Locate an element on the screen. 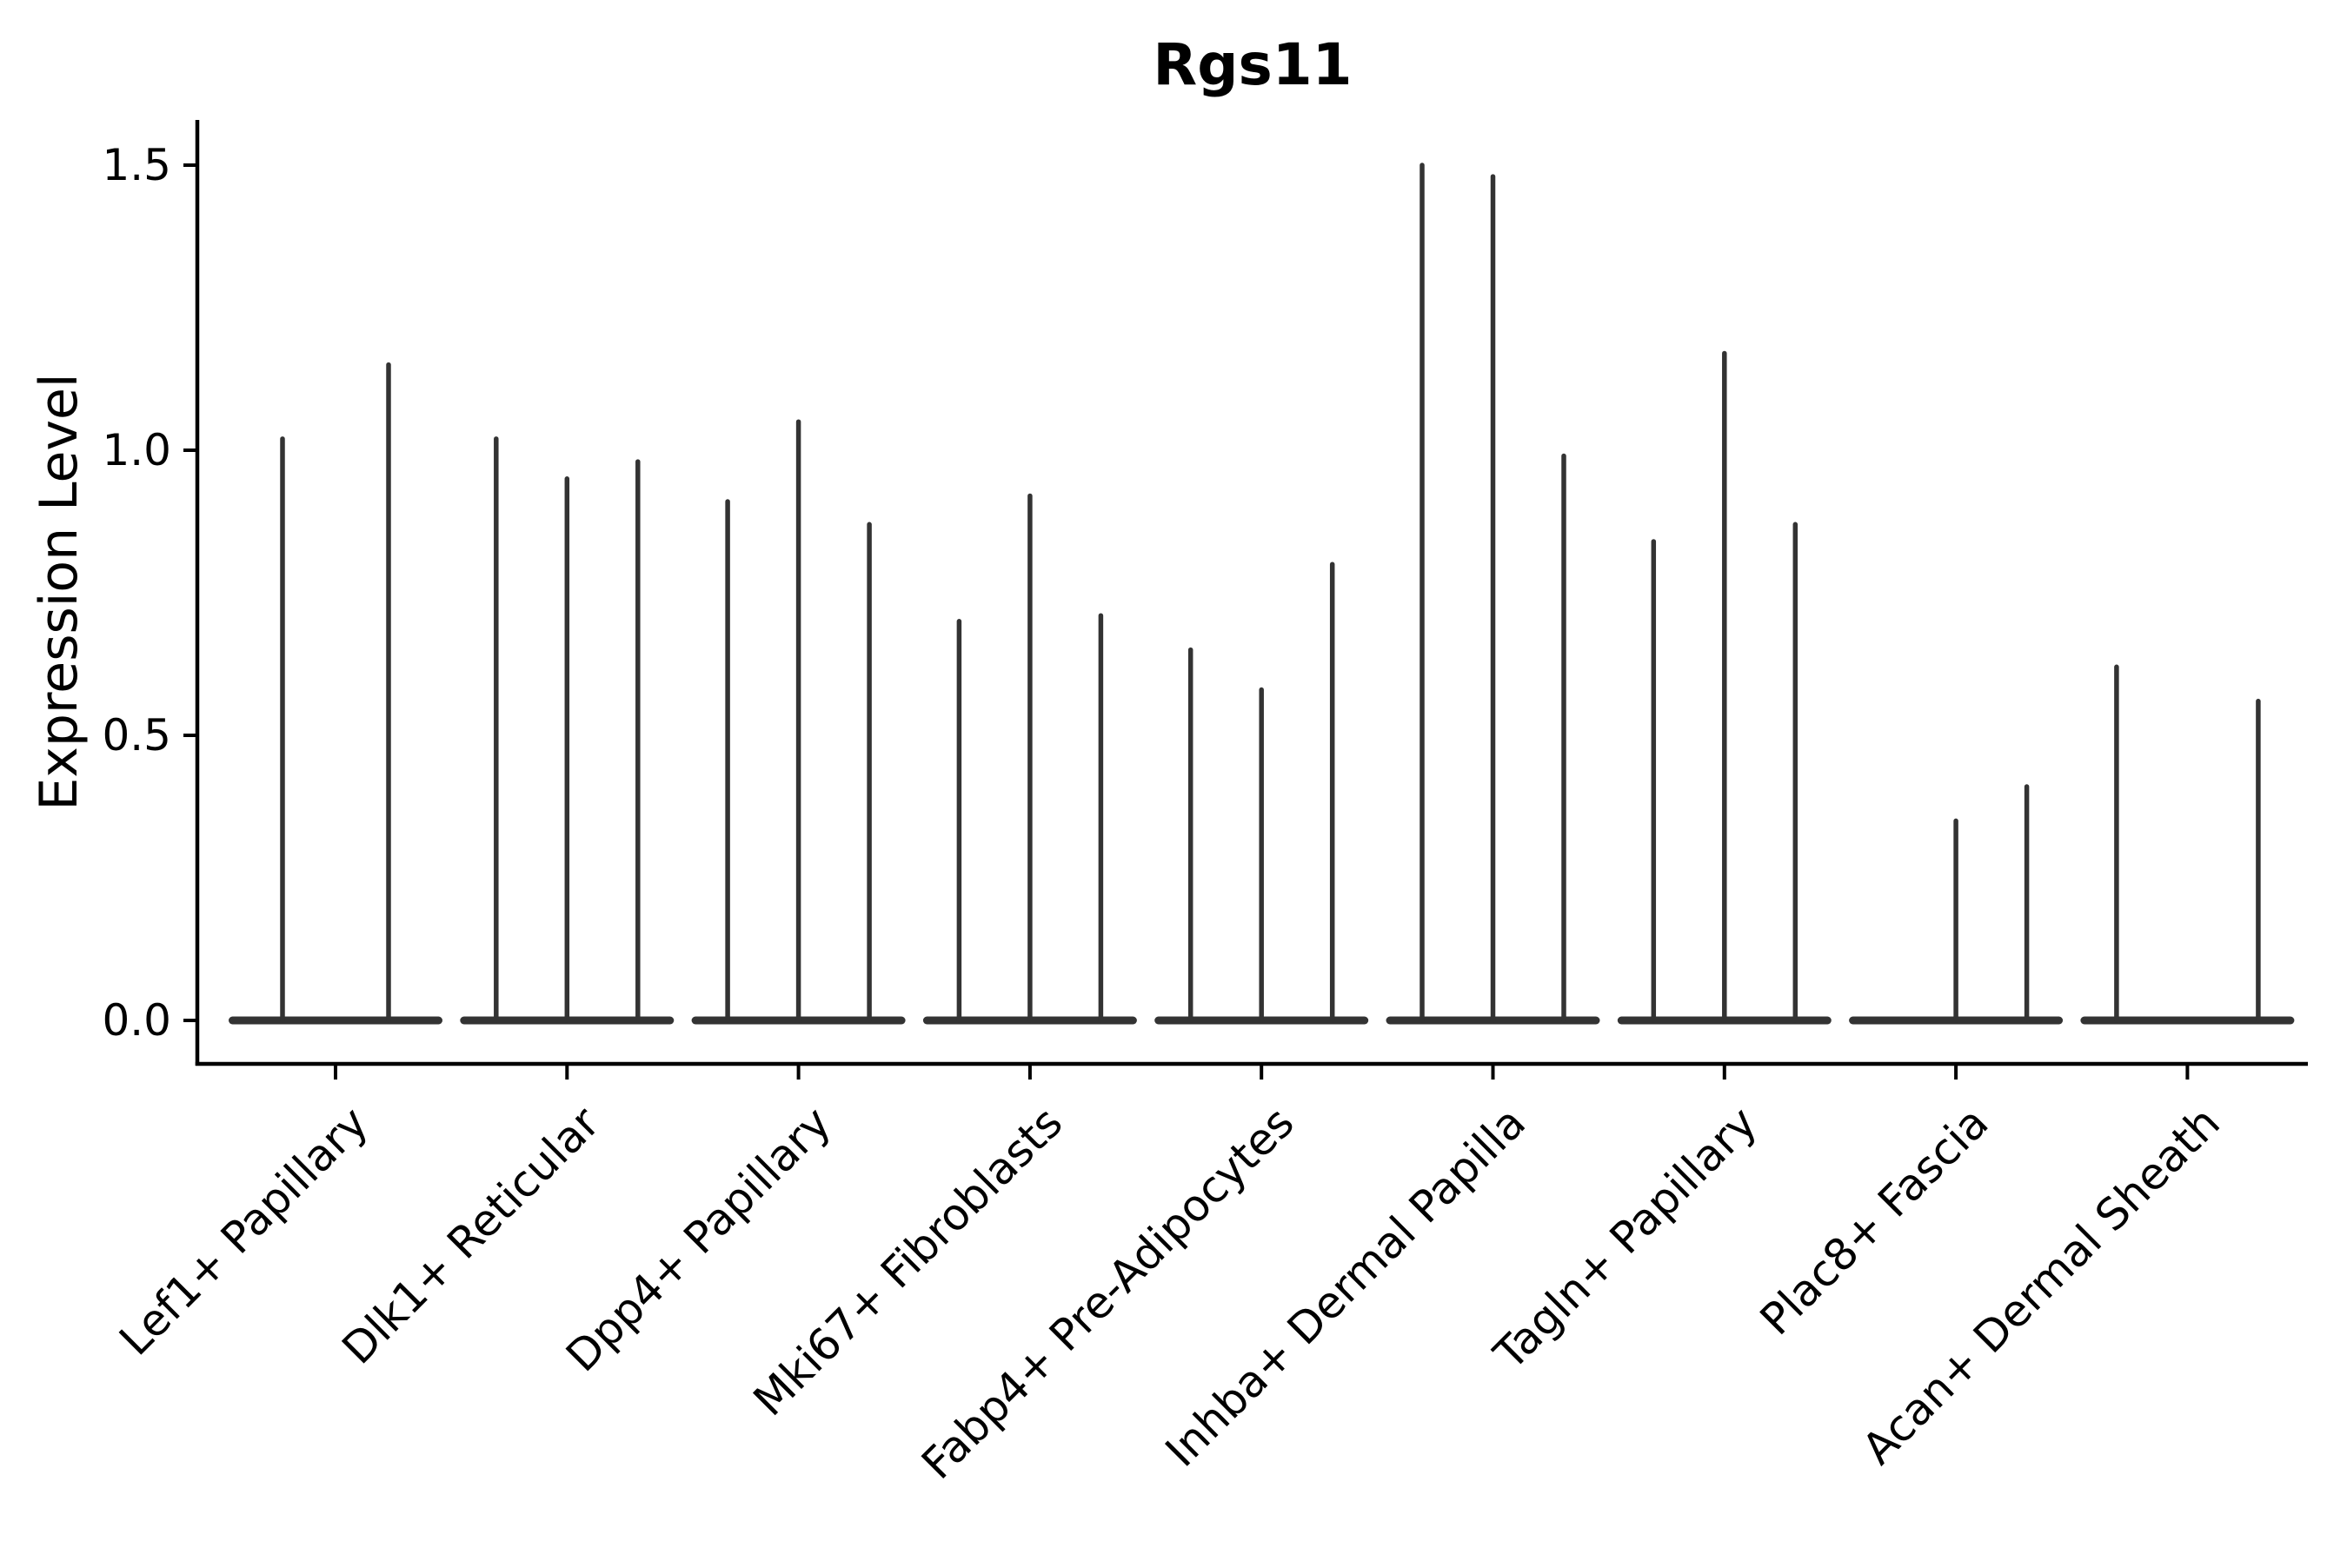 Image resolution: width=2347 pixels, height=1568 pixels. x-tick-label: Lef1+ Papillary is located at coordinates (244, 1231).